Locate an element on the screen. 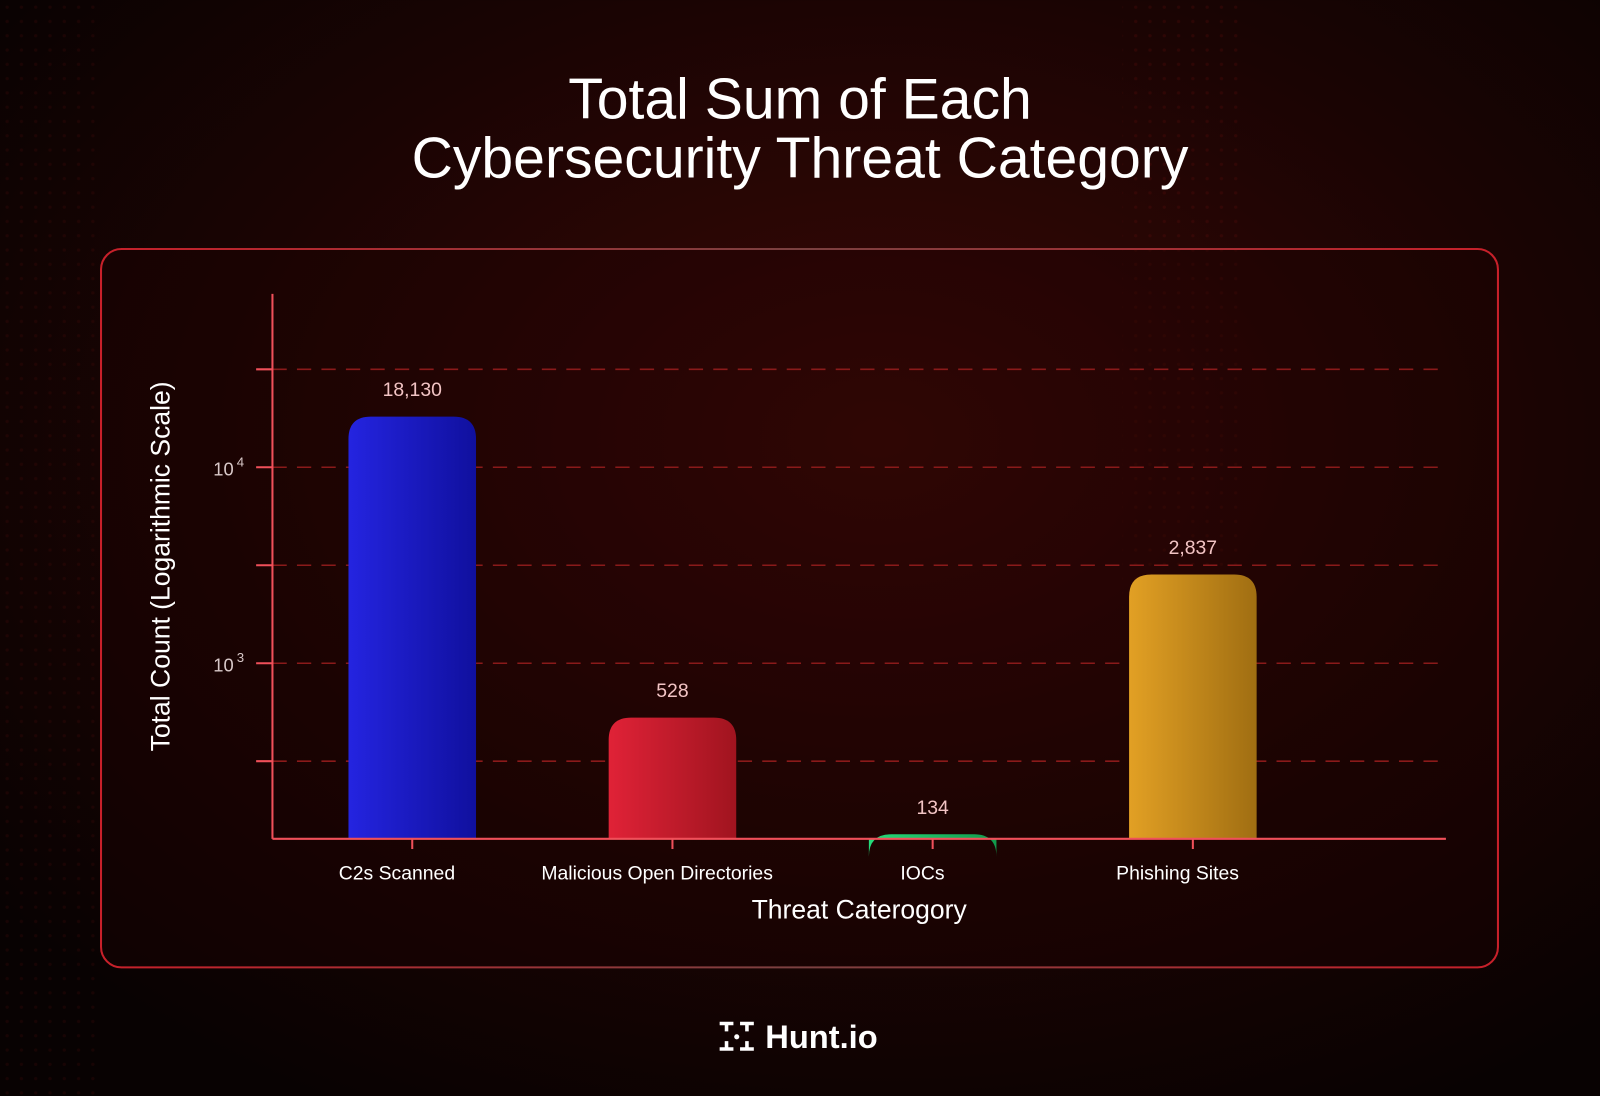  brand: Hunt.io is located at coordinates (798, 1036).